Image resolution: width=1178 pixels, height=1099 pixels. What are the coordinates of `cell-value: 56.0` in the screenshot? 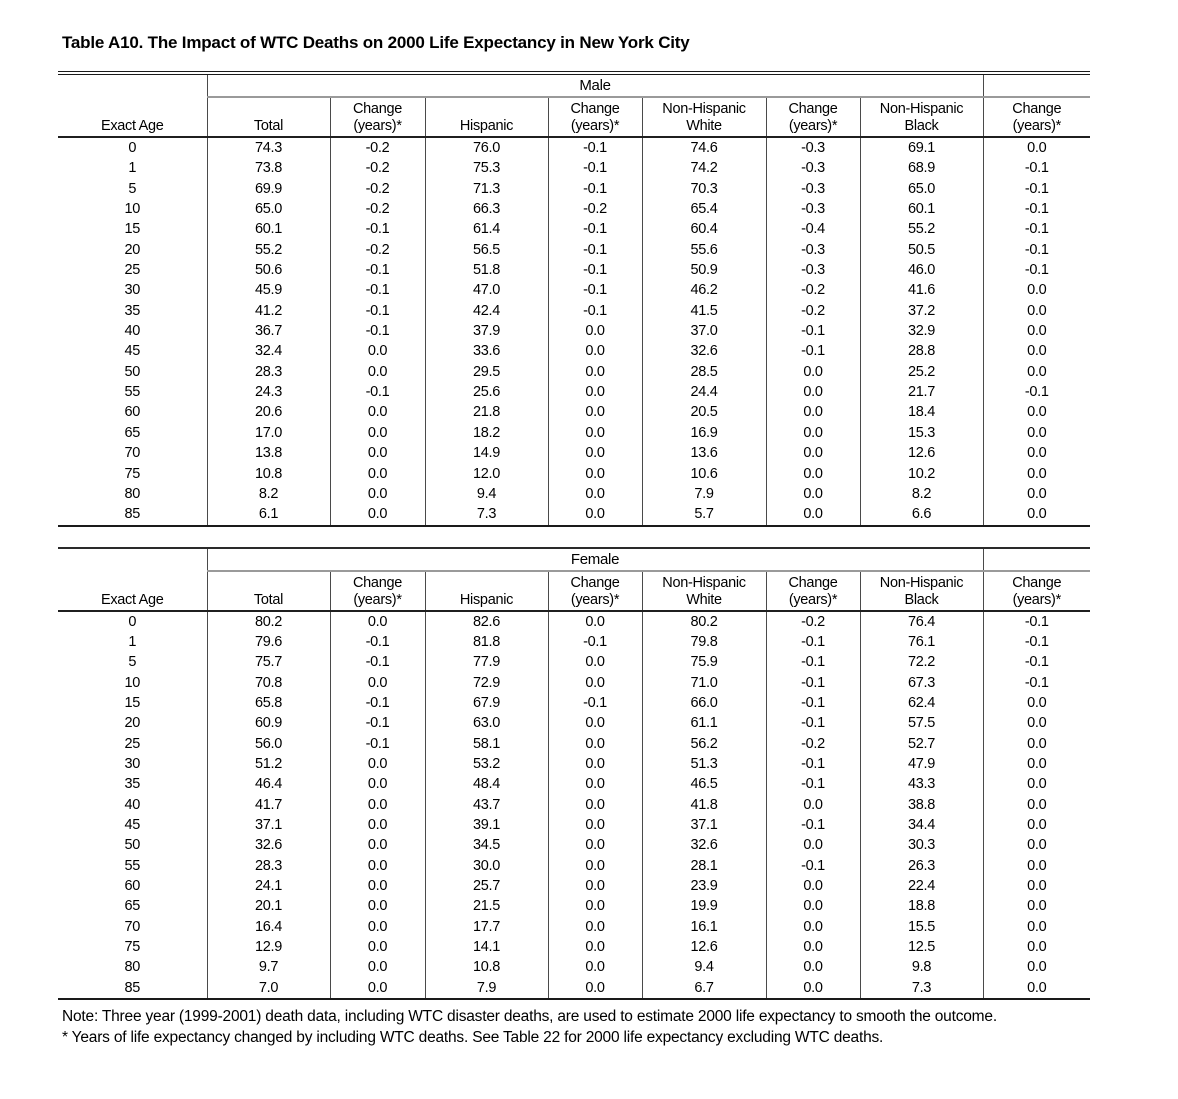 It's located at (268, 743).